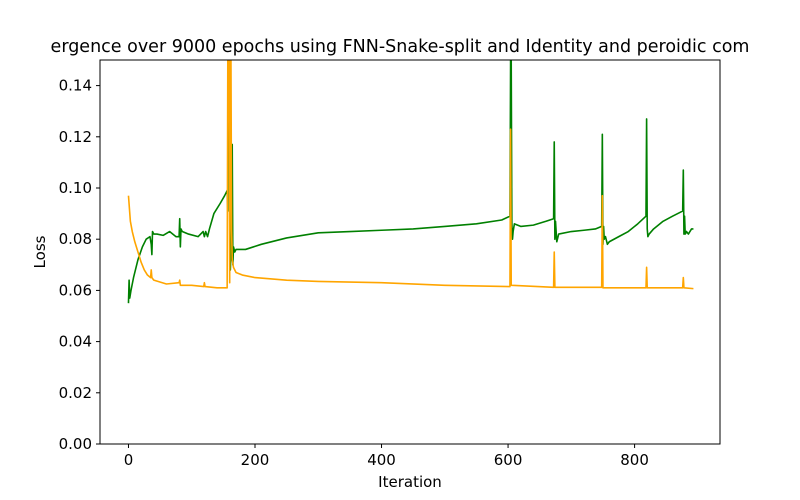 Image resolution: width=800 pixels, height=500 pixels. I want to click on x-axis-label: Iteration, so click(410, 482).